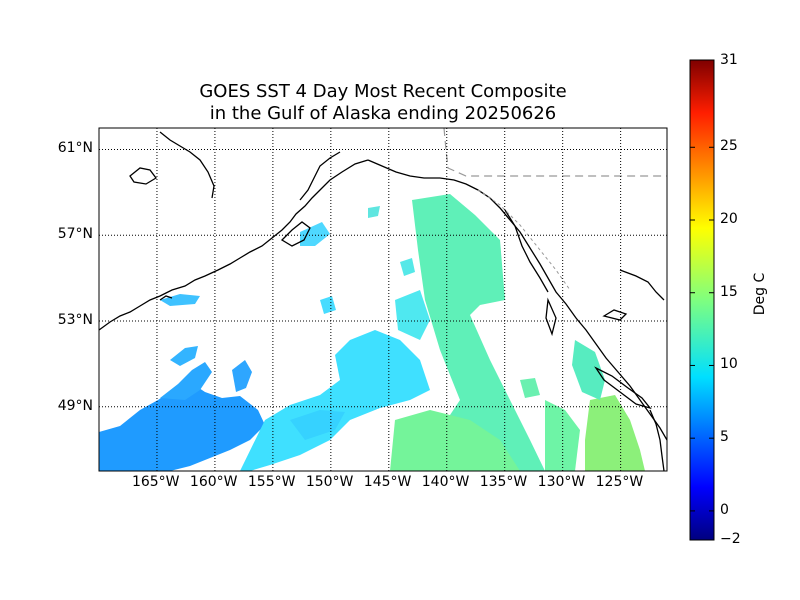 The image size is (800, 600). What do you see at coordinates (75, 319) in the screenshot?
I see `lat-tick-label: 53°N` at bounding box center [75, 319].